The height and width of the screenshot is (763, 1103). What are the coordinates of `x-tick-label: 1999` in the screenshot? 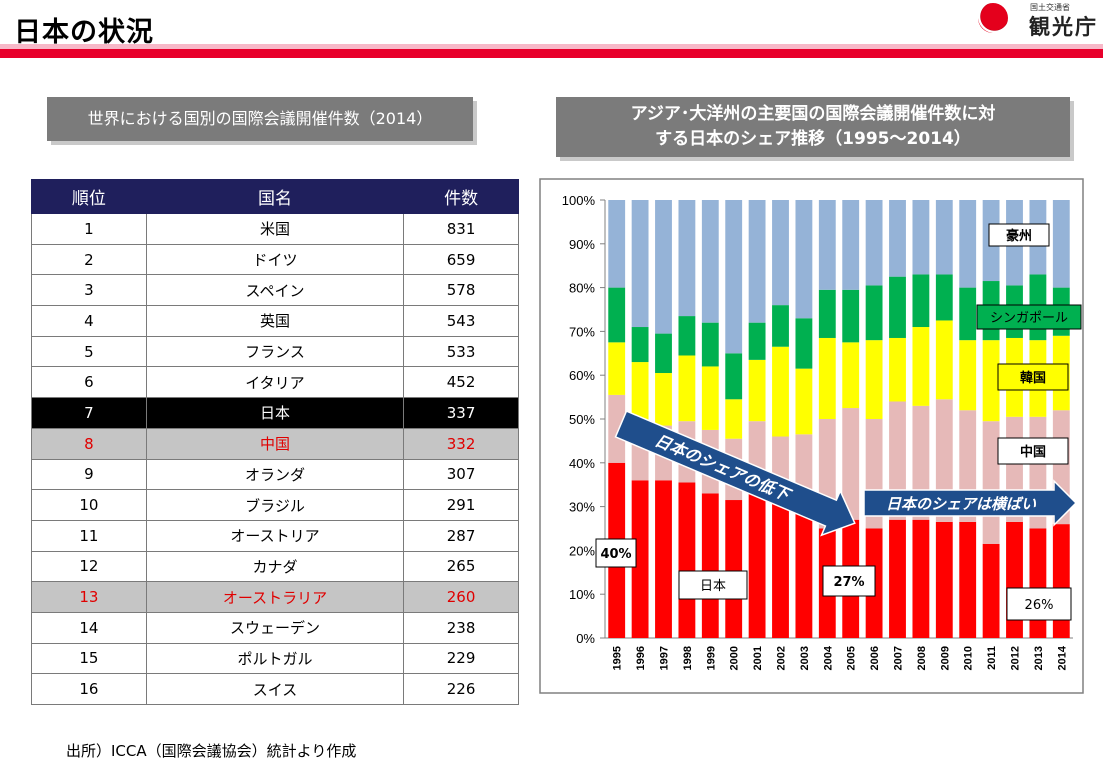 It's located at (711, 658).